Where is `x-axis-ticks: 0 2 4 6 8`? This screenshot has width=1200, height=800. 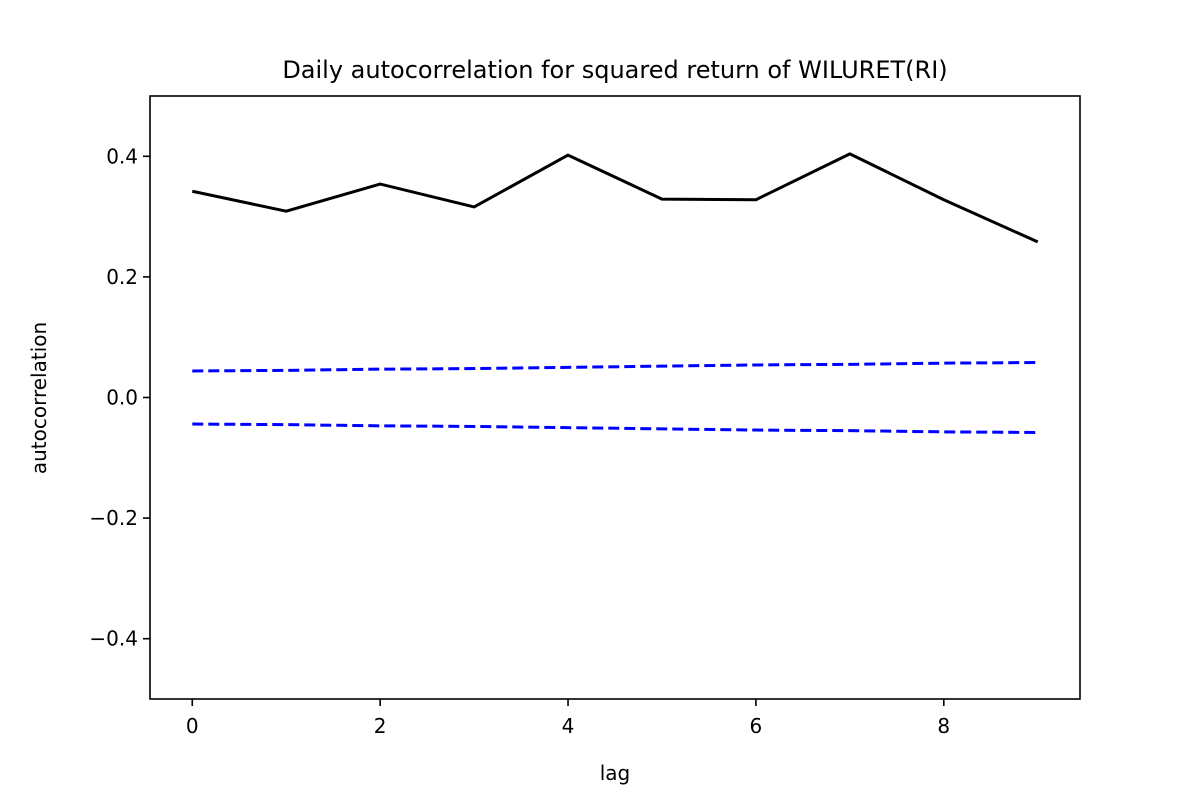
x-axis-ticks: 0 2 4 6 8 is located at coordinates (568, 718).